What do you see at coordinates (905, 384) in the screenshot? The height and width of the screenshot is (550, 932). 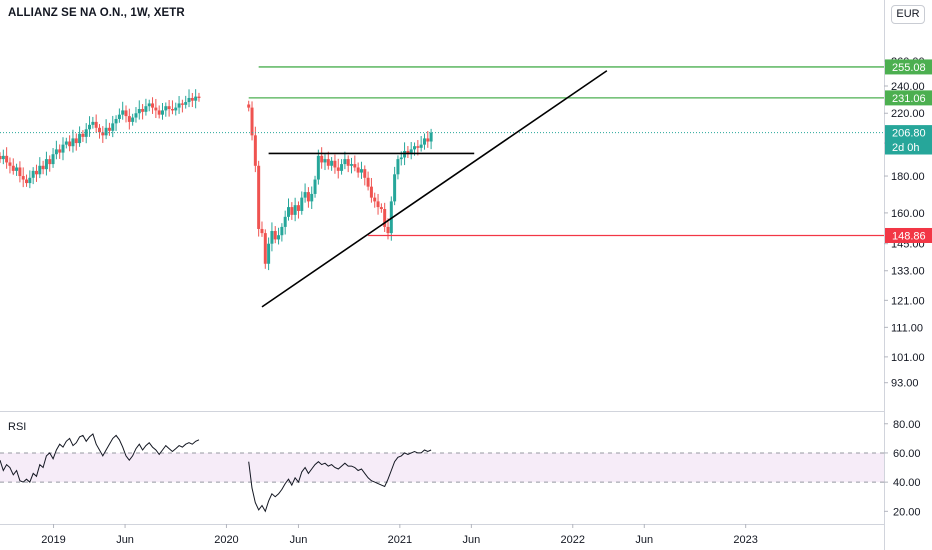 I see `price-tick-label: 93.00` at bounding box center [905, 384].